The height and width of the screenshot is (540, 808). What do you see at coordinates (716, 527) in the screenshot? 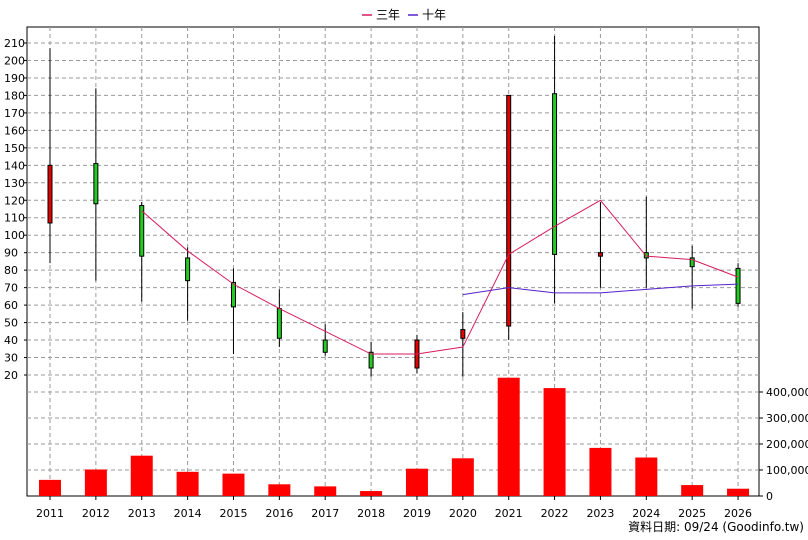
I see `data-date-footer: 資料日期: 09/24 (Goodinfo.tw)` at bounding box center [716, 527].